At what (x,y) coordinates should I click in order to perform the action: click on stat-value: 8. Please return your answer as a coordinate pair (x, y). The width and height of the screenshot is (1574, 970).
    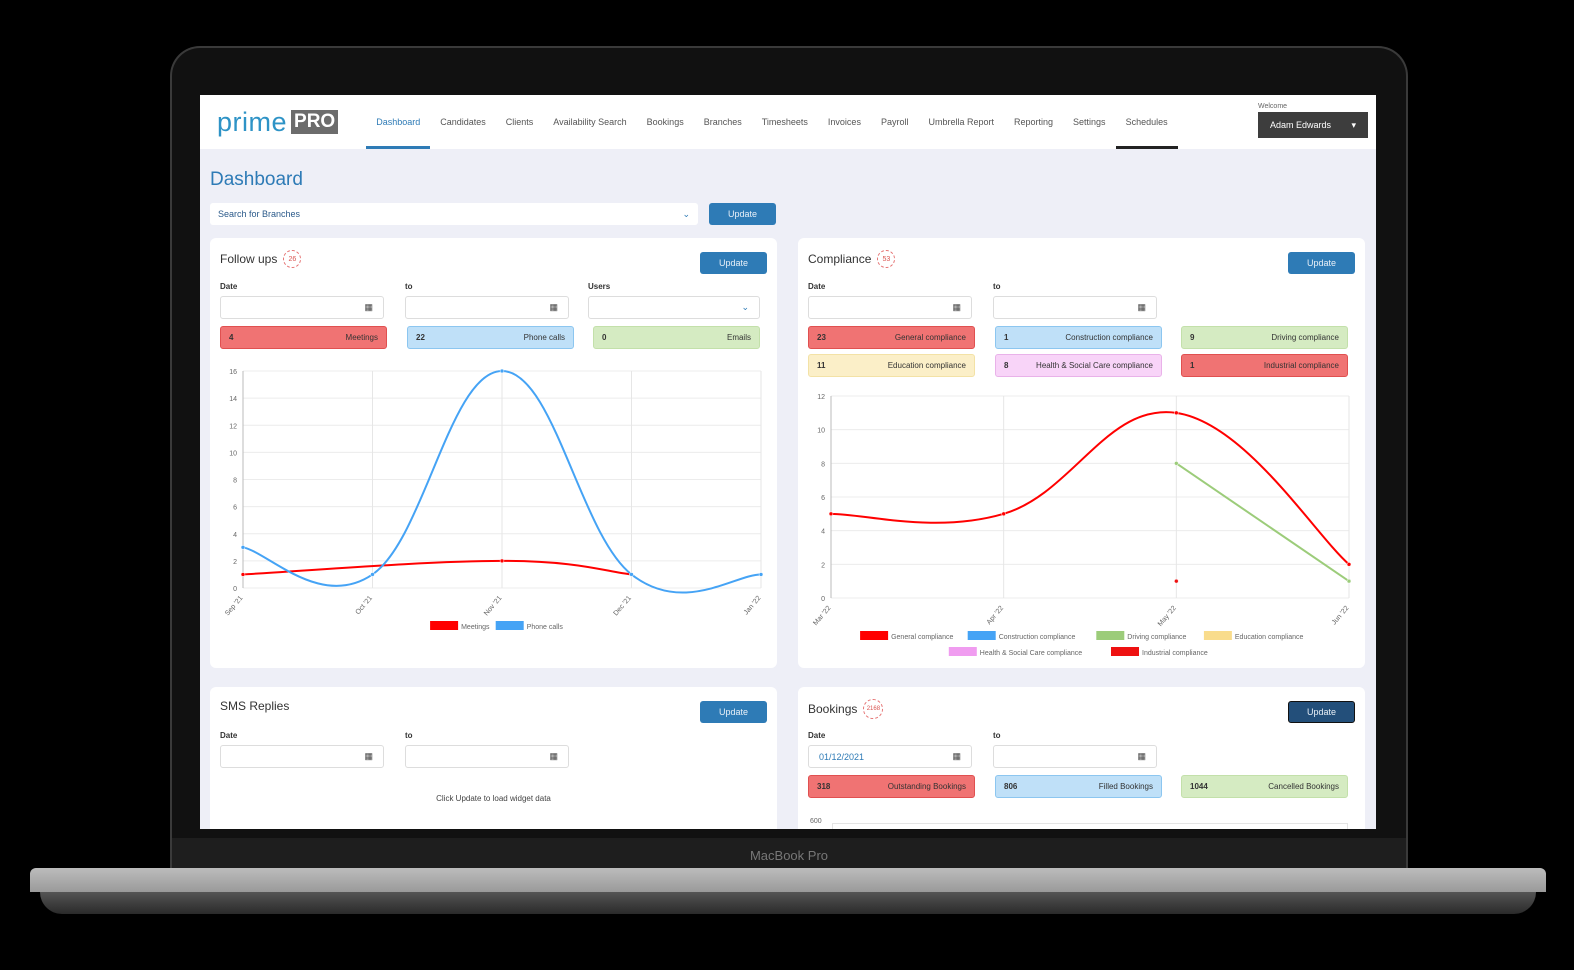
    Looking at the image, I should click on (1006, 365).